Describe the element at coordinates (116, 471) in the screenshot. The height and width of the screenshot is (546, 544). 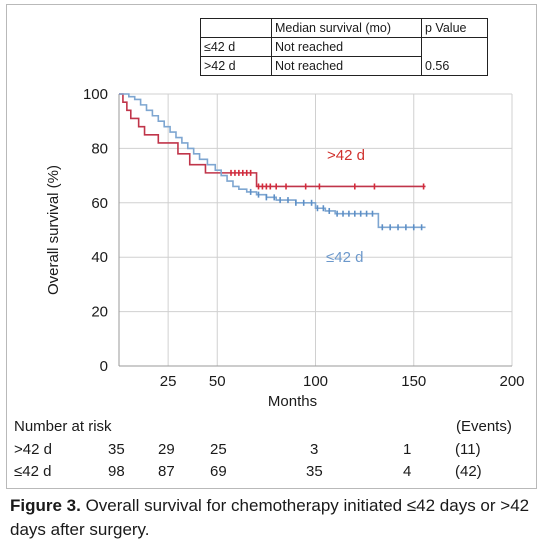
I see `risk-count: 98` at that location.